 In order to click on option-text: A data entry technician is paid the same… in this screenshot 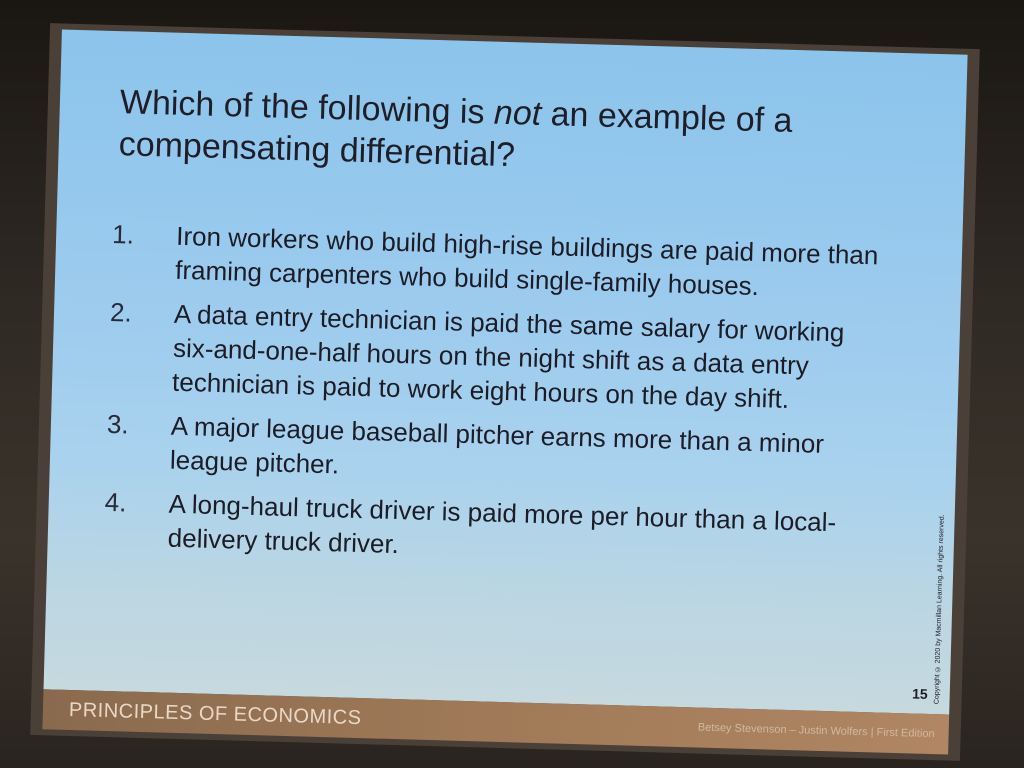, I will do `click(508, 356)`.